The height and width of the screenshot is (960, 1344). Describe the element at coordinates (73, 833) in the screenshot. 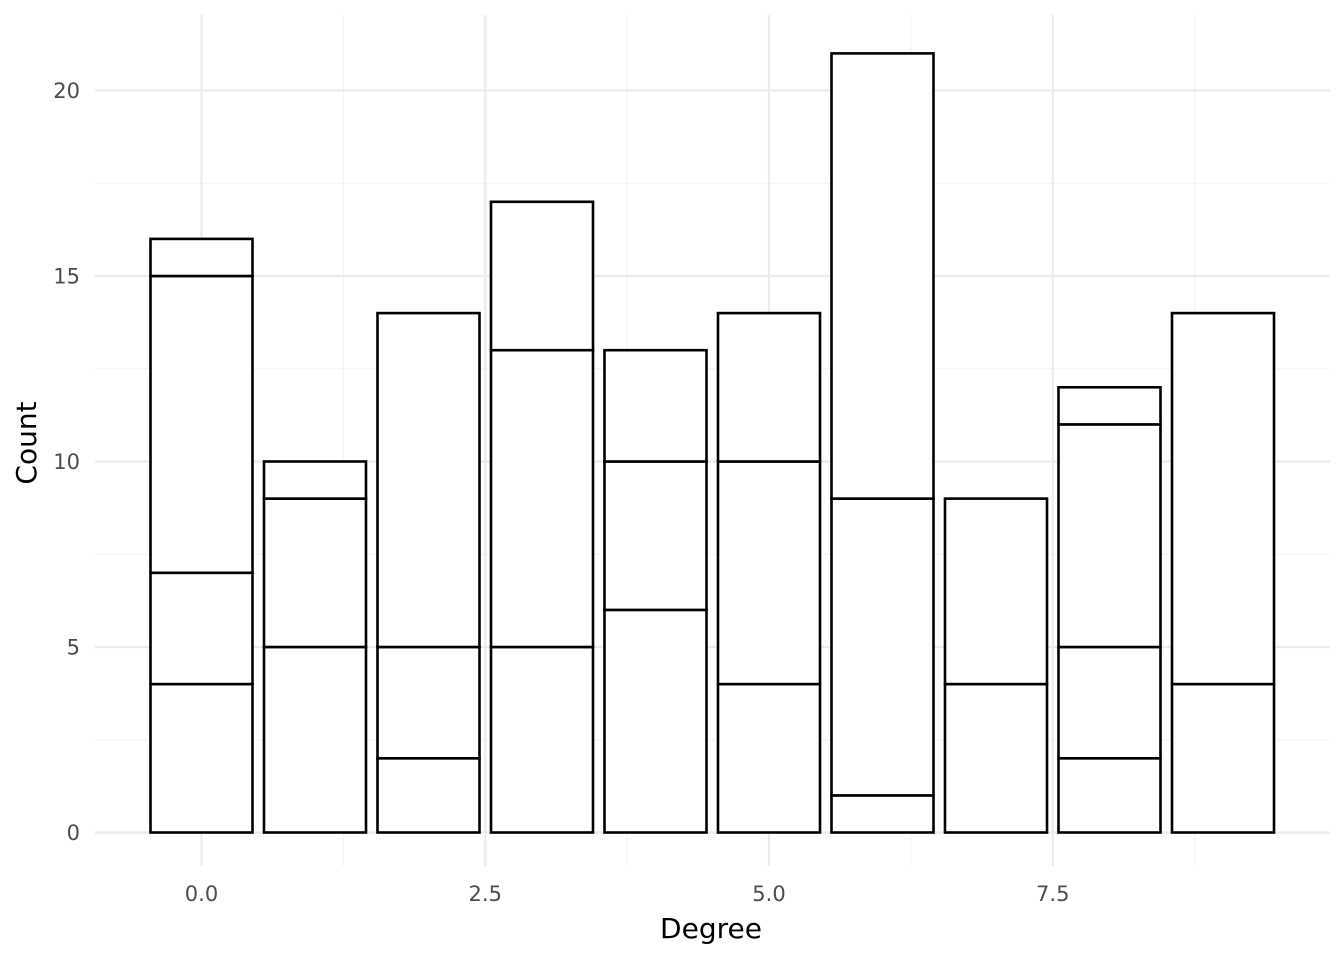

I see `y-tick-label: 0` at that location.